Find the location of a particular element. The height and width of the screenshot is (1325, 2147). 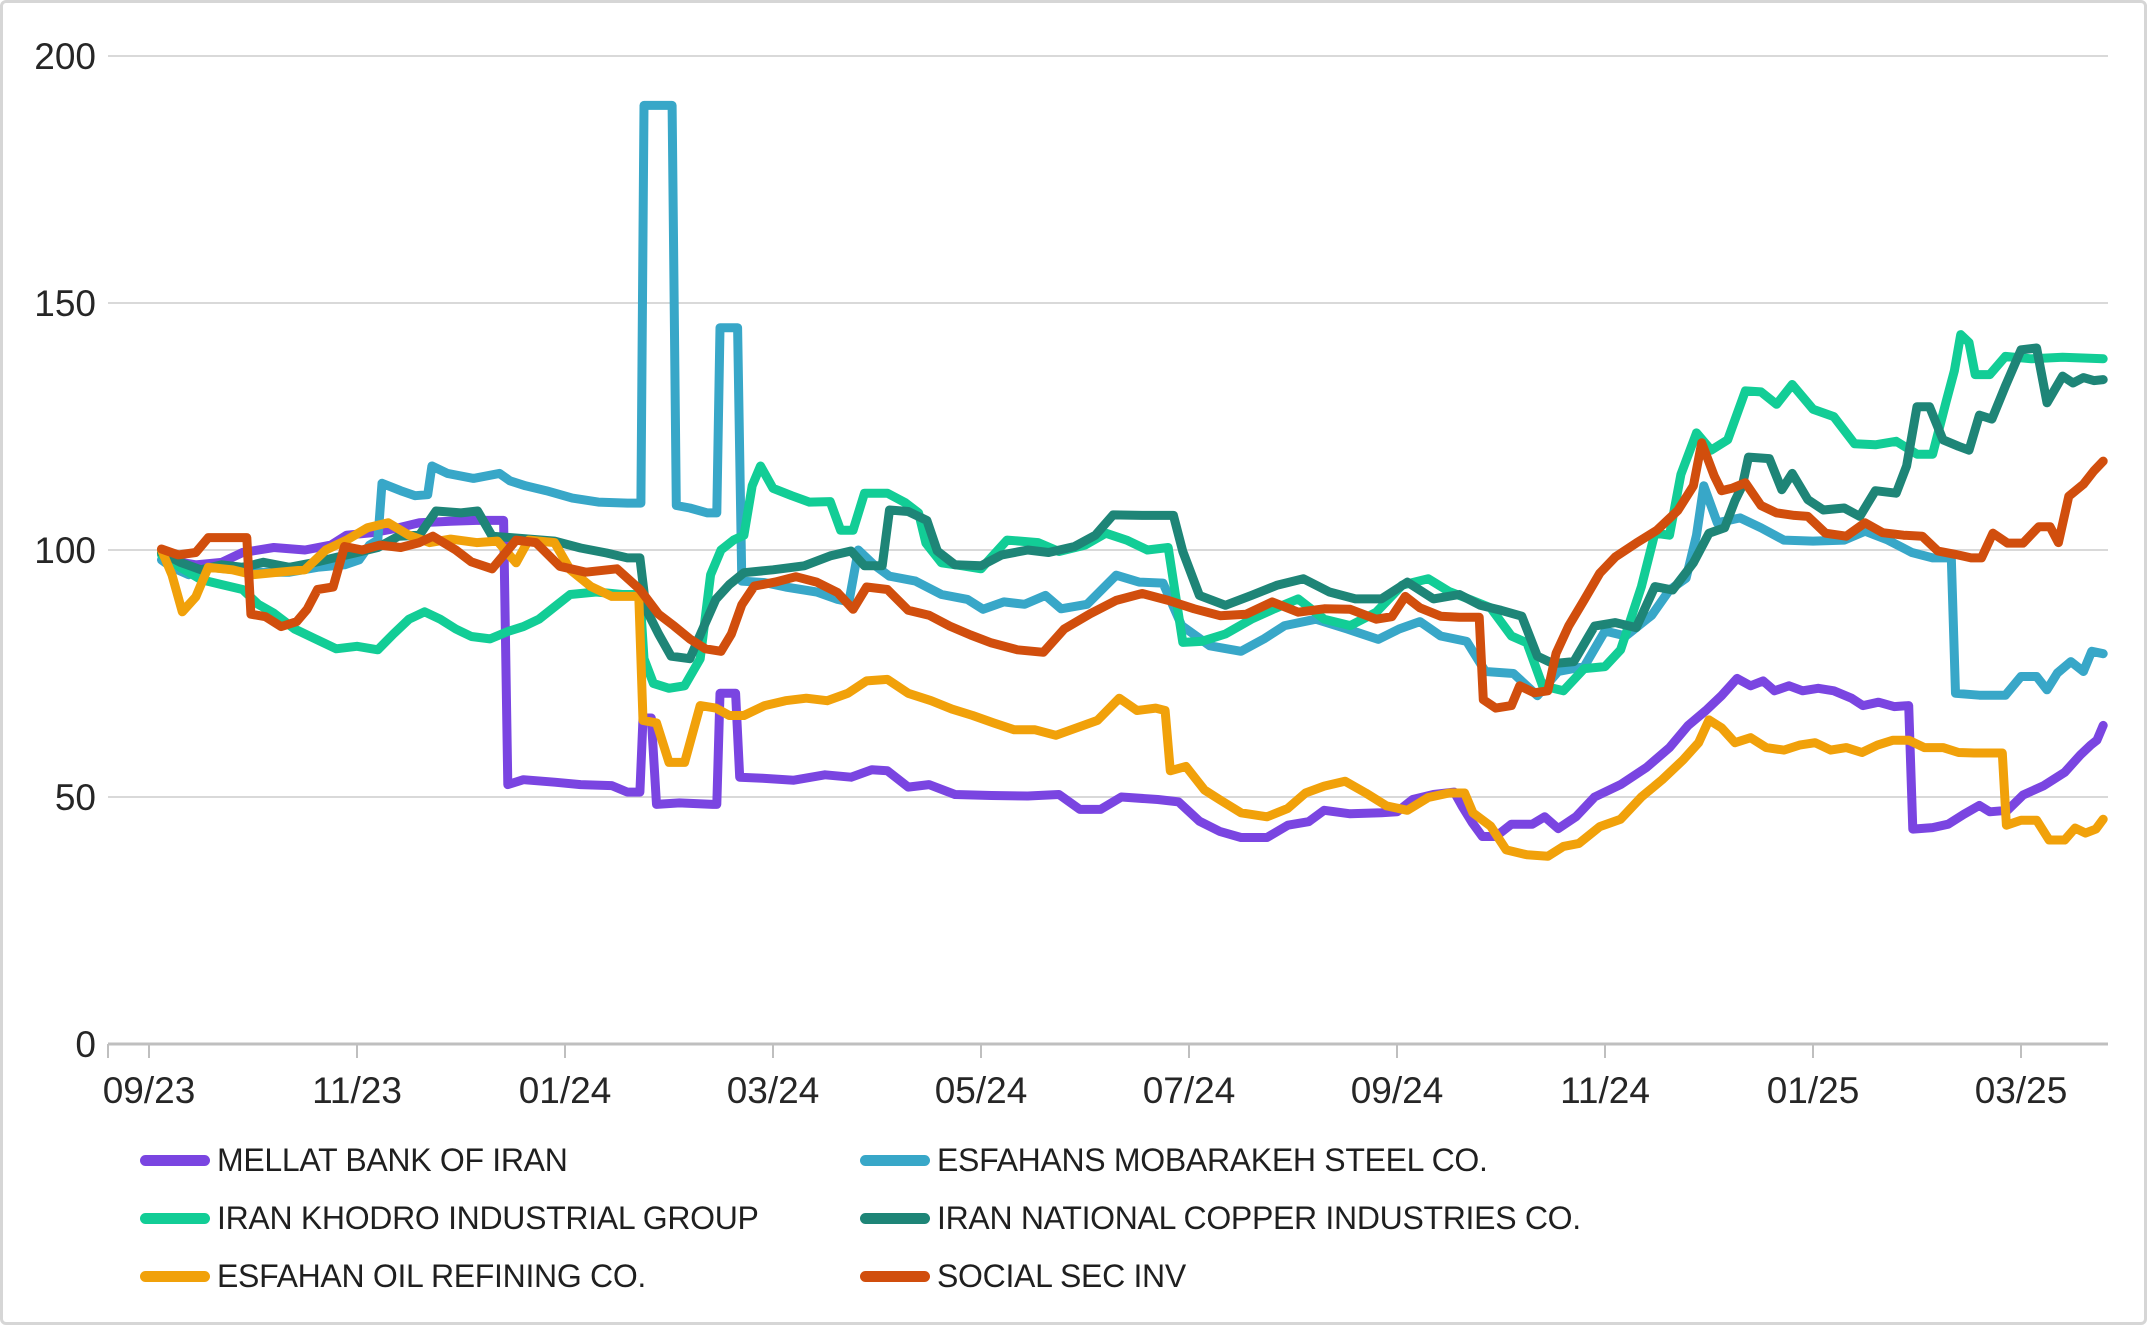

y-axis-tick-label: 150 is located at coordinates (65, 303).